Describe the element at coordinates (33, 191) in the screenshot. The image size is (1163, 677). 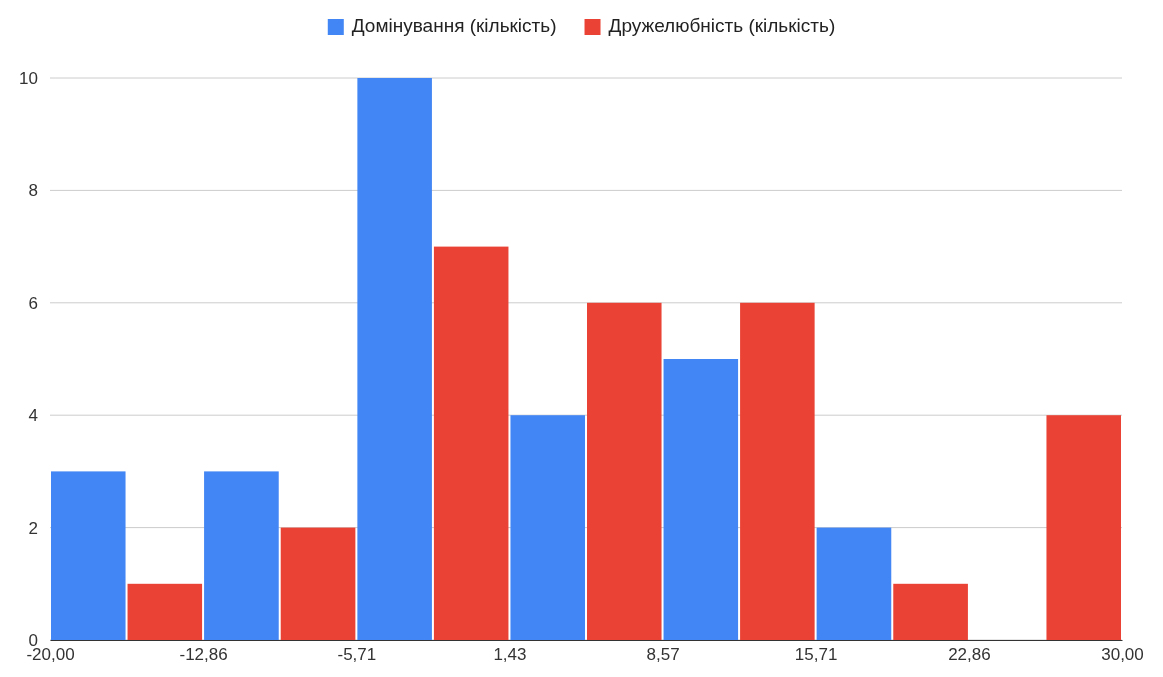
I see `y-tick-label: 8` at that location.